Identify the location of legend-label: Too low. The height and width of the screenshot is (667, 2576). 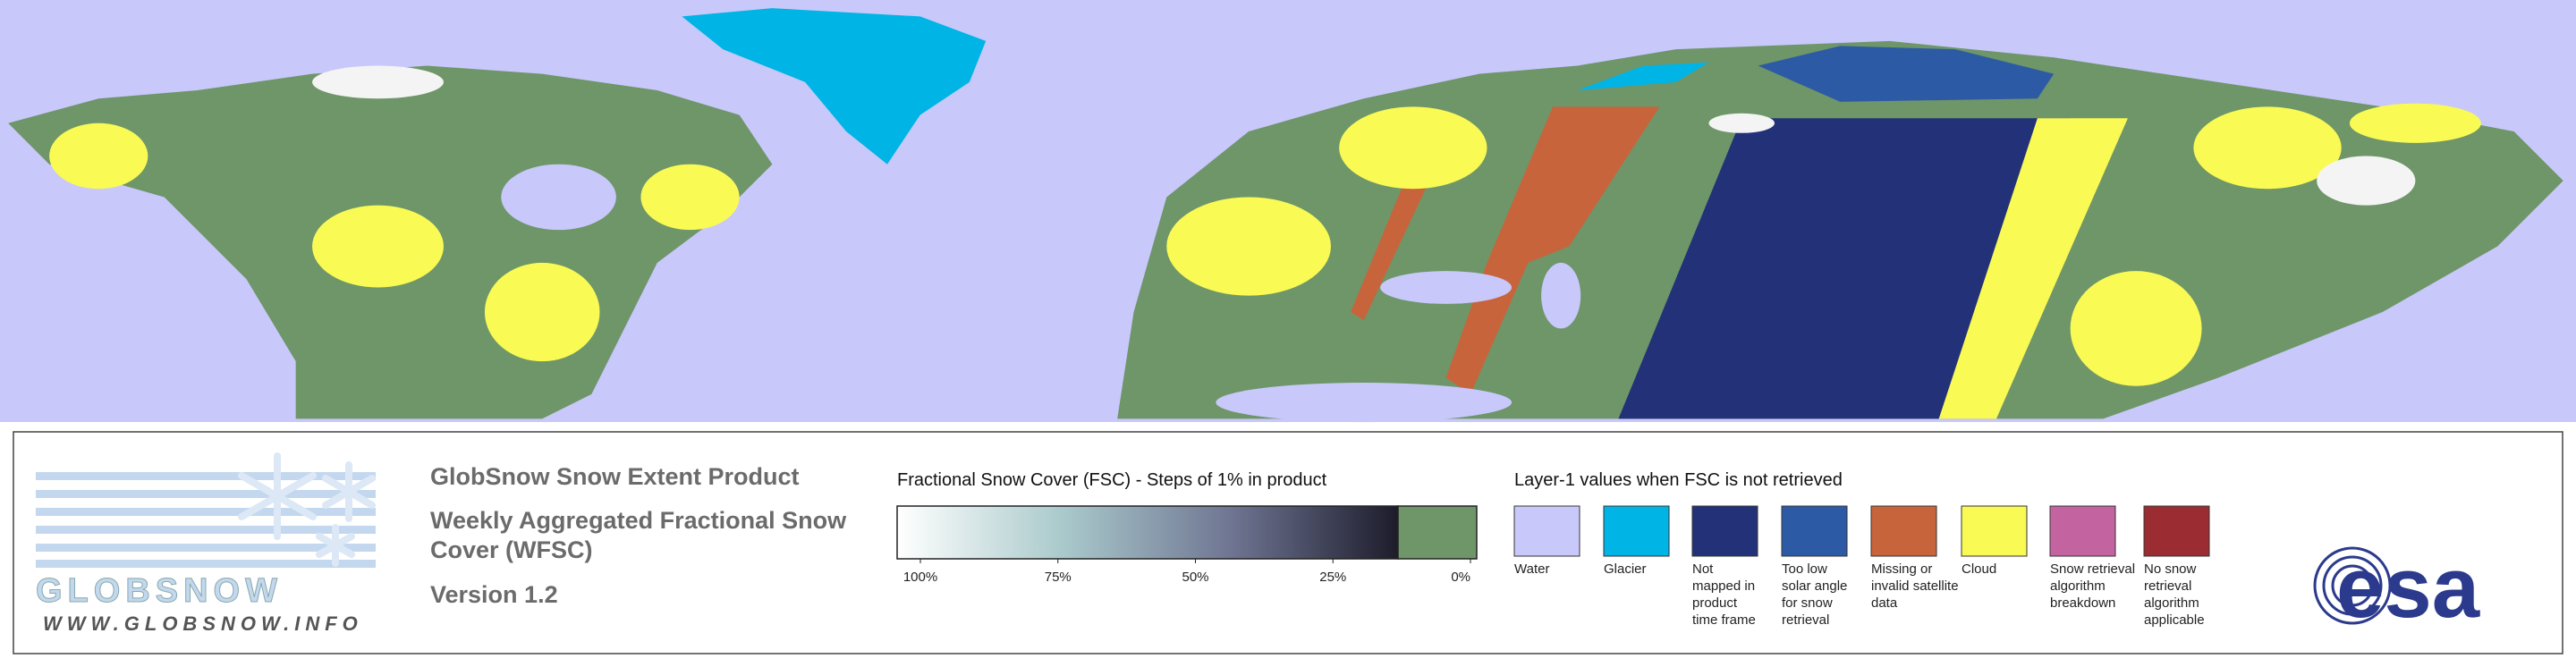
(1804, 569).